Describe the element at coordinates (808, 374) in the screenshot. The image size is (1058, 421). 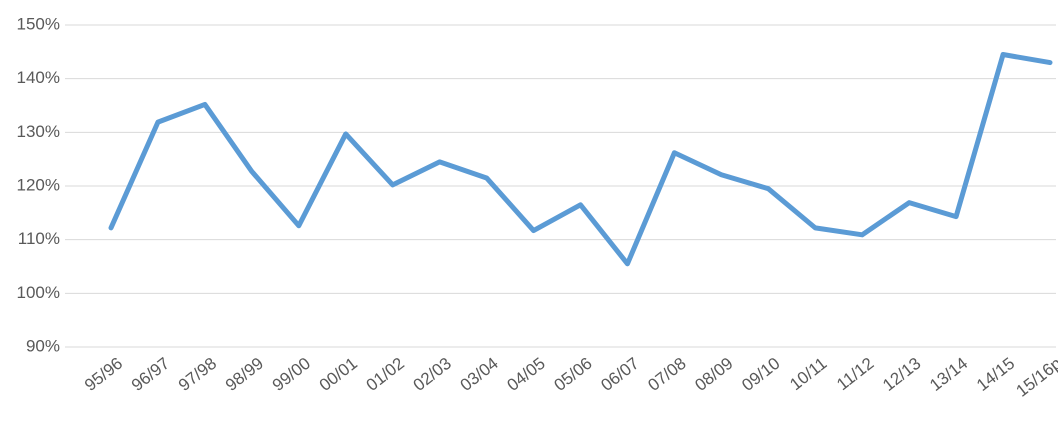
I see `x-tick-label: 10/11` at that location.